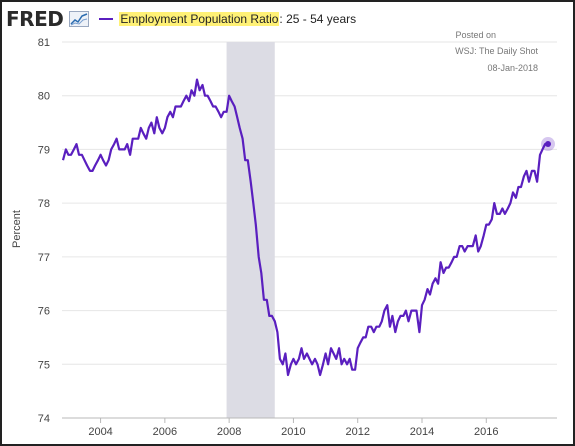 This screenshot has height=446, width=575. What do you see at coordinates (318, 19) in the screenshot?
I see `chart-title-rest: : 25 - 54 years` at bounding box center [318, 19].